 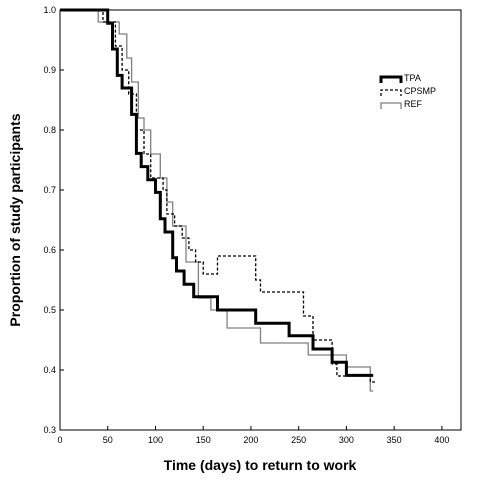 I want to click on y-tick-label: 0.3, so click(x=49, y=430).